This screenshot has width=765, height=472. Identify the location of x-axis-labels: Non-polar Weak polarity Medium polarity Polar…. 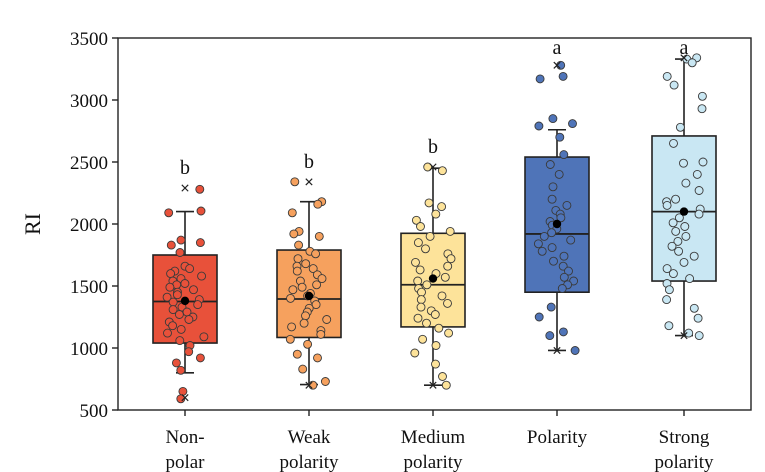
(439, 441).